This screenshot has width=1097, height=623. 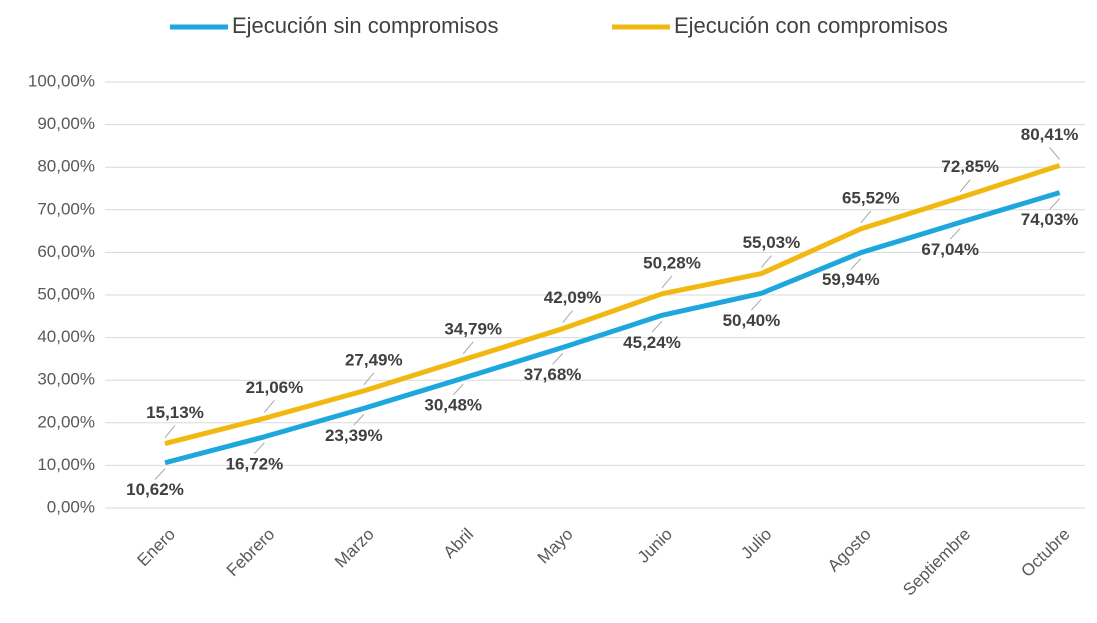 What do you see at coordinates (573, 297) in the screenshot?
I see `data-label: 42,09%` at bounding box center [573, 297].